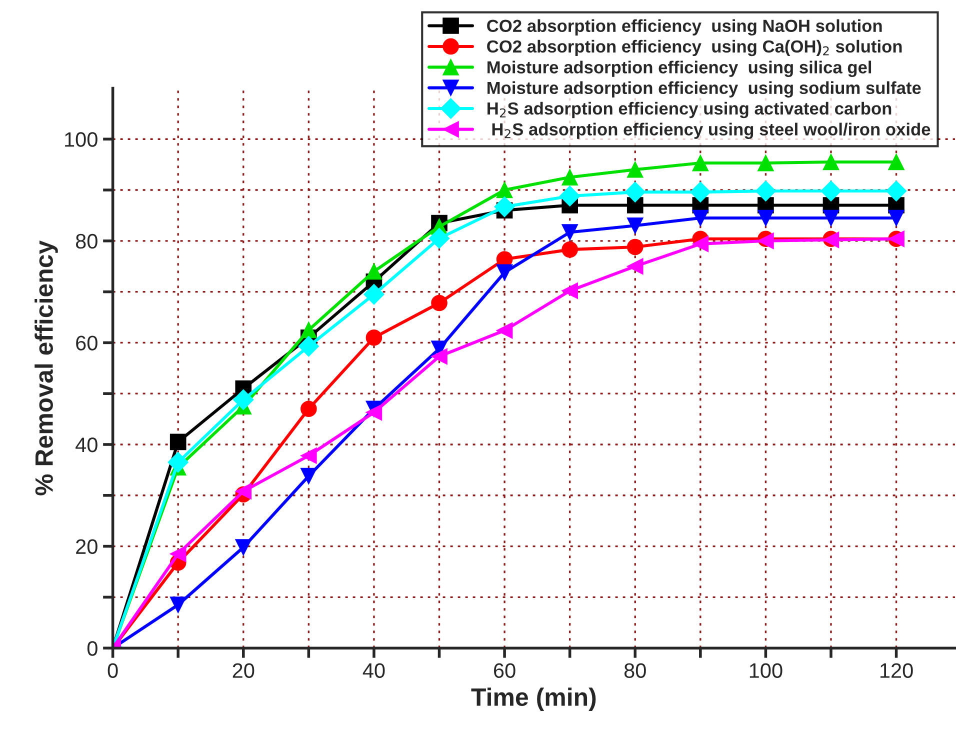 The image size is (956, 729). What do you see at coordinates (704, 89) in the screenshot?
I see `legend-label: Moisture adsorption efficiency using sodium sulfate` at bounding box center [704, 89].